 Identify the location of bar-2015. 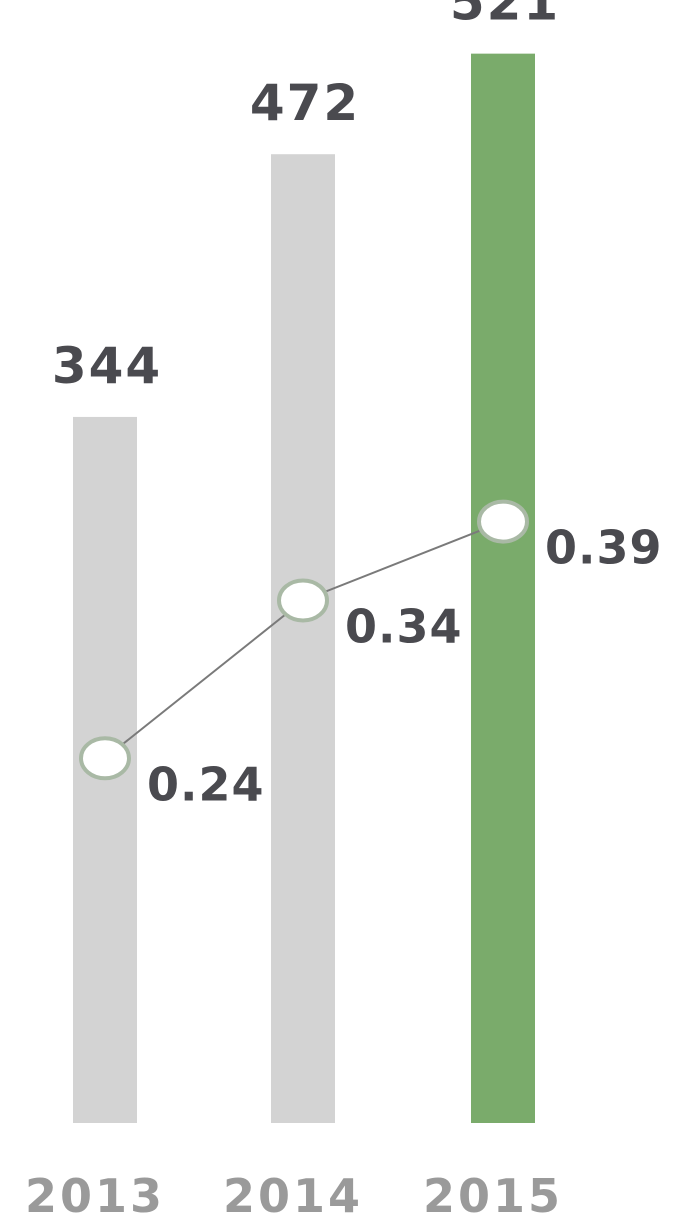
(503, 588).